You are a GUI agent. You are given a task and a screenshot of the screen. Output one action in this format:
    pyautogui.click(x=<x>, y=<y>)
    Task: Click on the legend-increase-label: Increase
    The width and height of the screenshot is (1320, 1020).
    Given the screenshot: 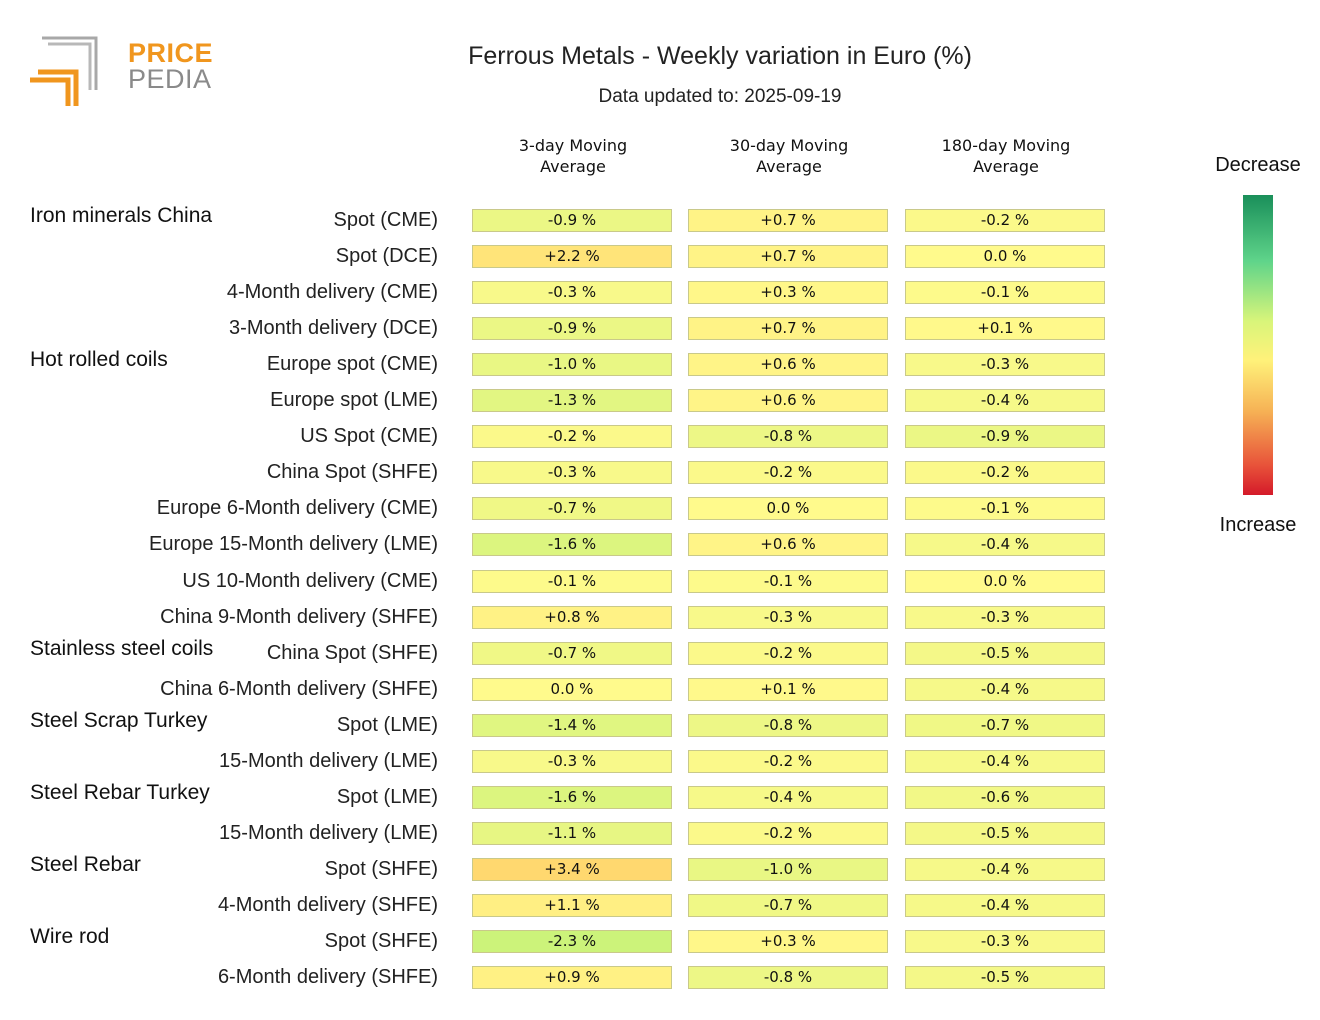 What is the action you would take?
    pyautogui.click(x=1258, y=525)
    